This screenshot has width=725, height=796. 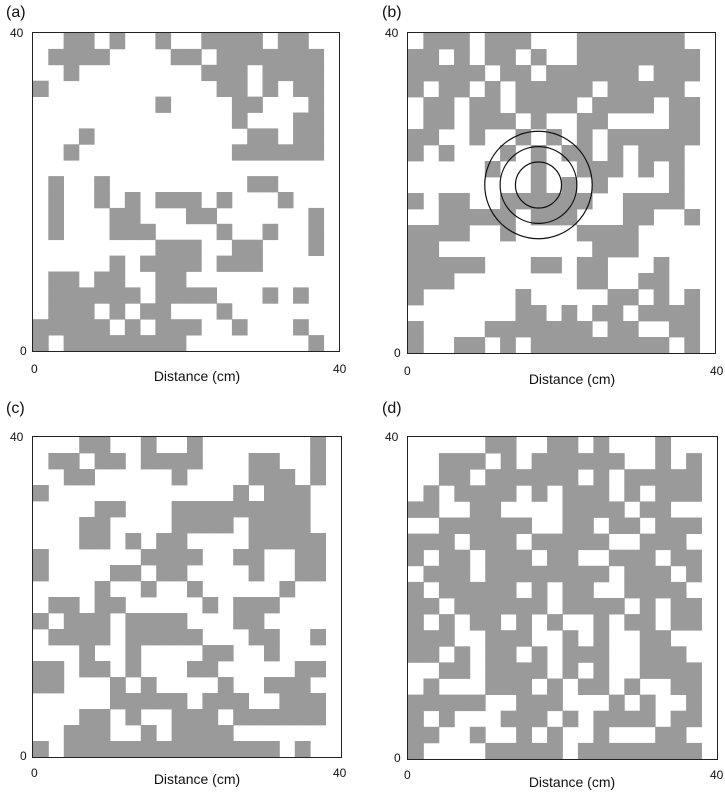 I want to click on y-tick-origin: 0, so click(x=23, y=756).